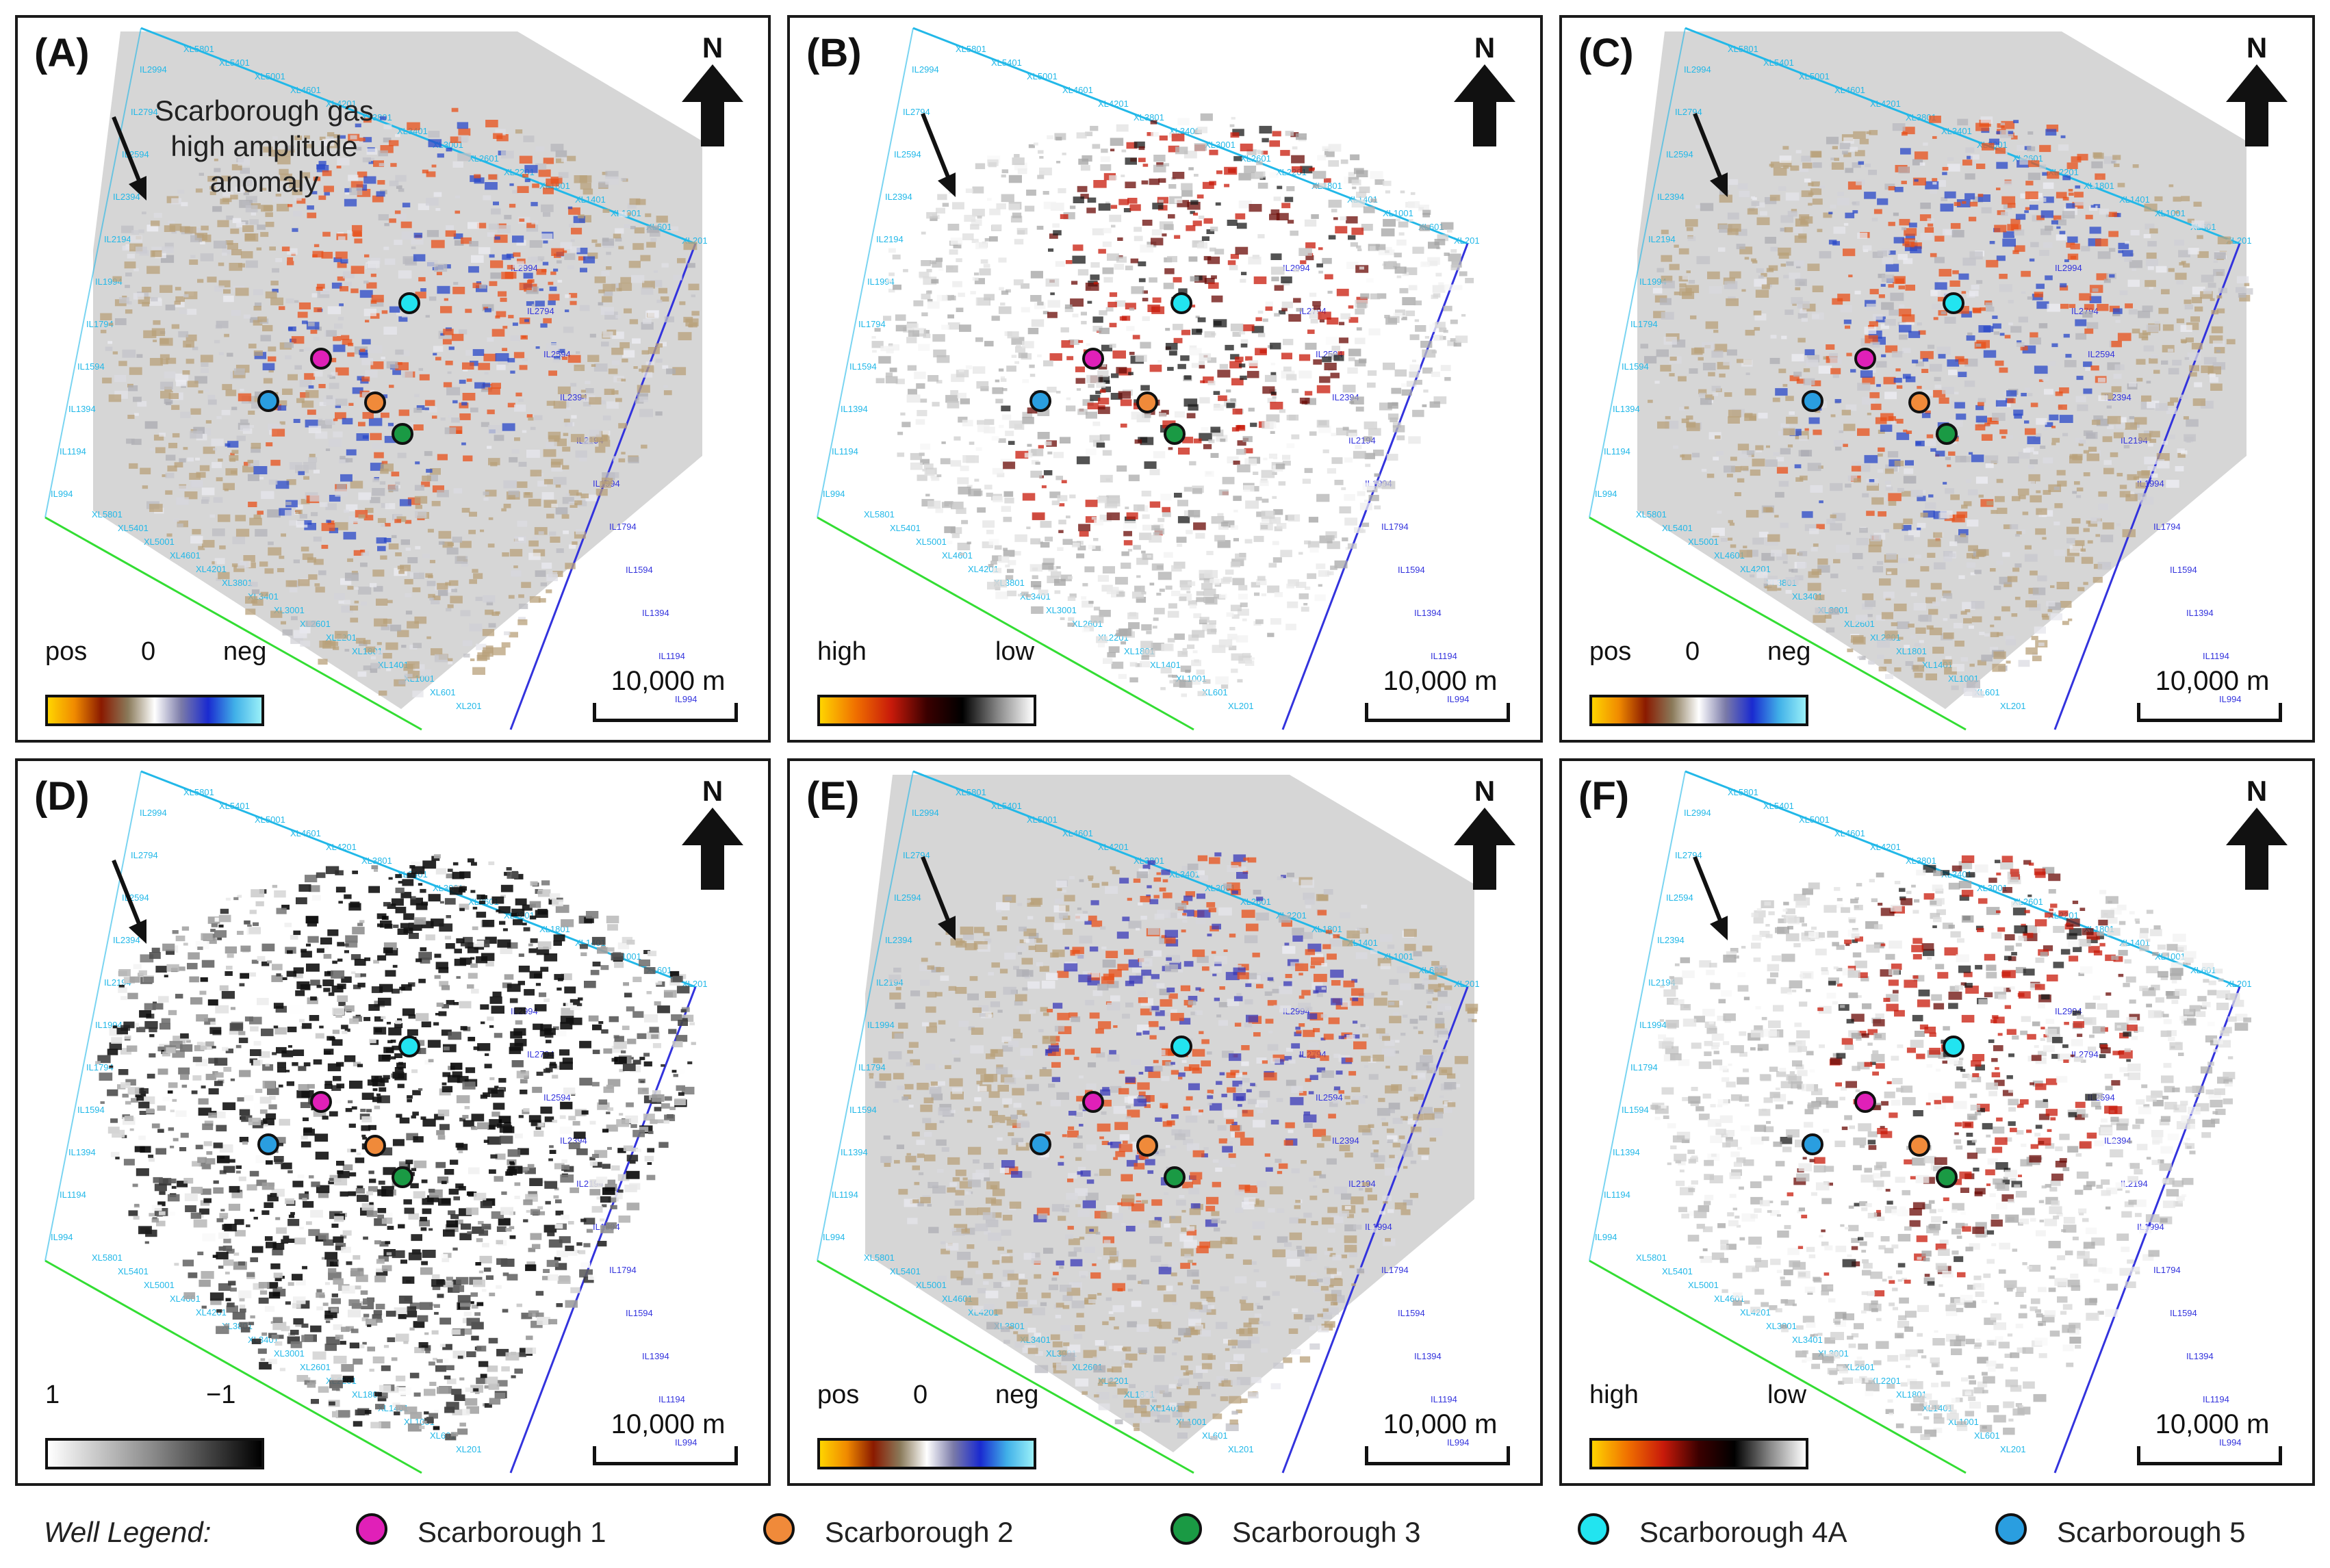 This screenshot has width=2330, height=1568. I want to click on legend-title: Well Legend:, so click(128, 1532).